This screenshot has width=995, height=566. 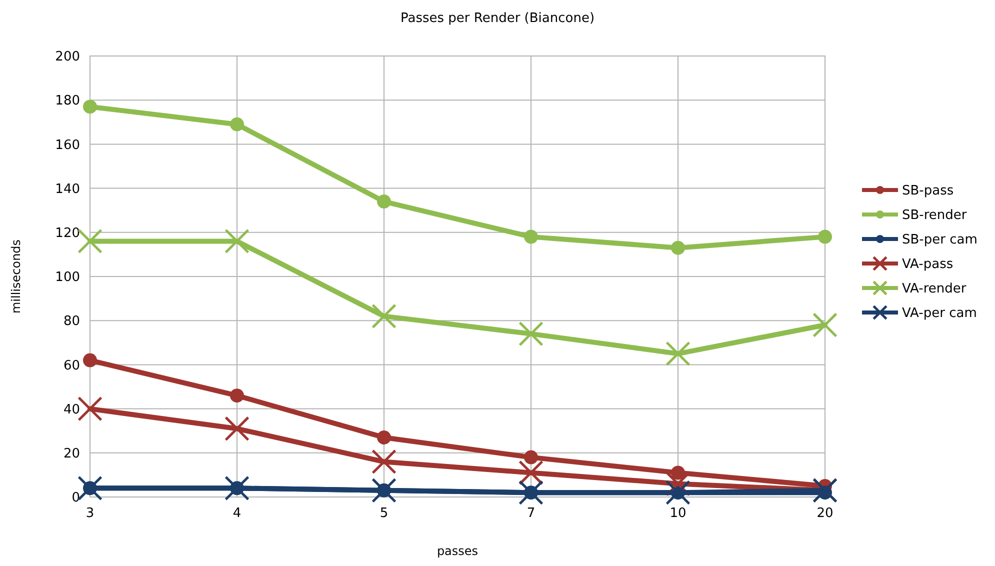 What do you see at coordinates (939, 314) in the screenshot?
I see `legend-label: VA-per cam` at bounding box center [939, 314].